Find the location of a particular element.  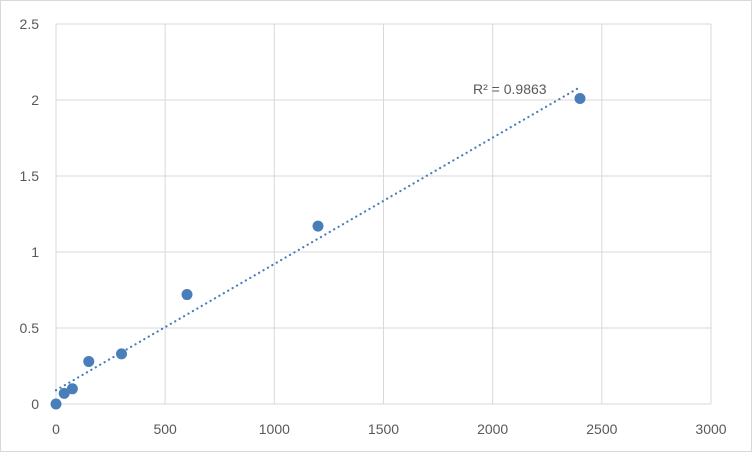

x-tick-label: 3000 is located at coordinates (710, 429).